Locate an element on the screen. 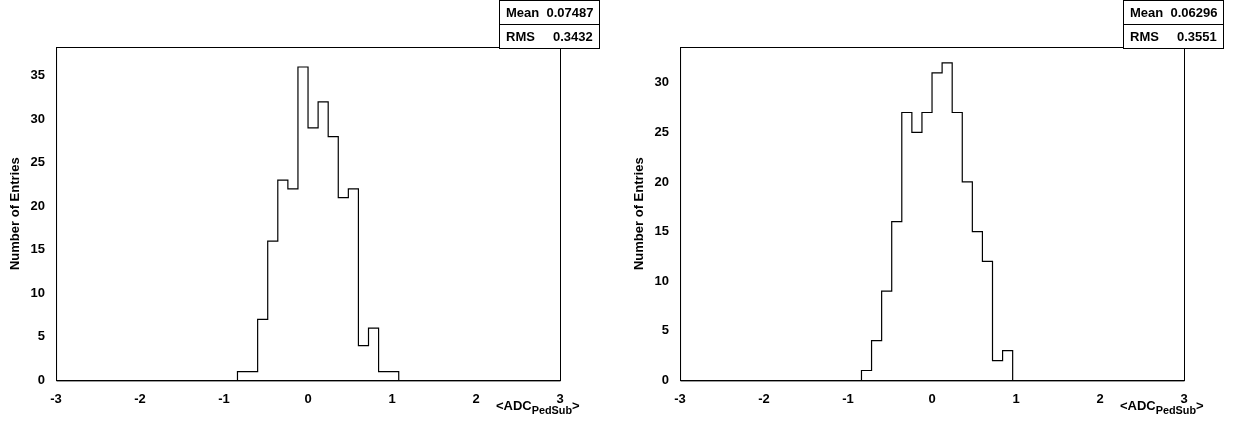 This screenshot has height=428, width=1248. text: RMS 0.3432 is located at coordinates (550, 36).